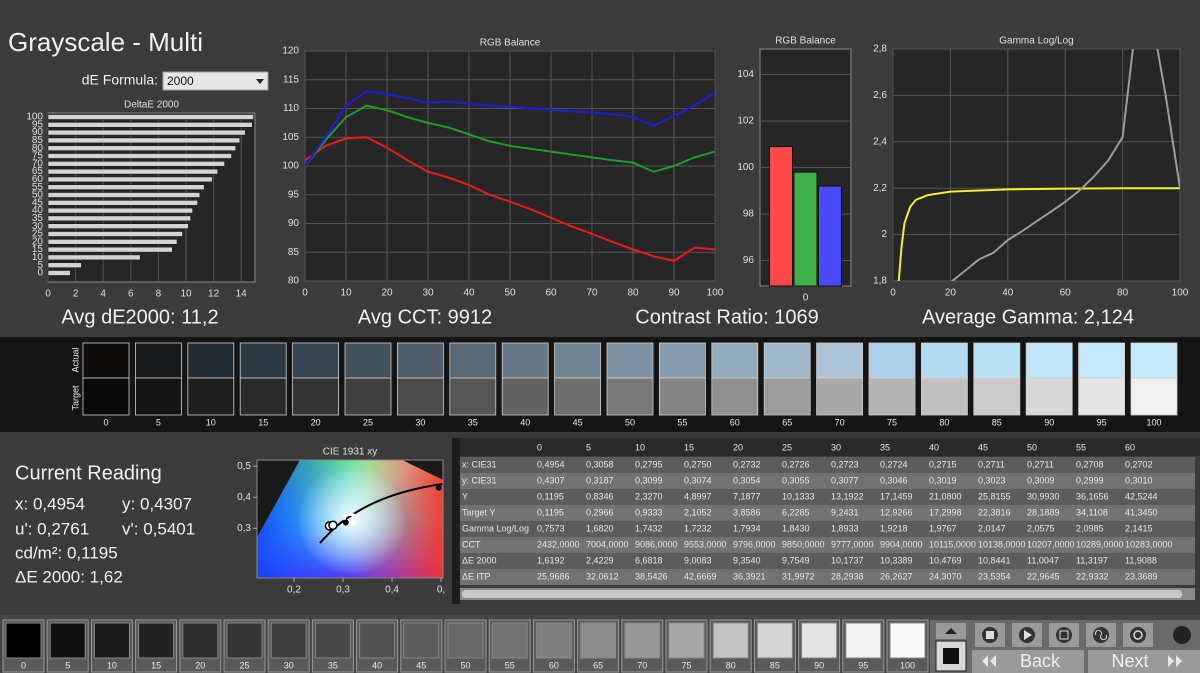  What do you see at coordinates (731, 665) in the screenshot?
I see `patch-label: 80` at bounding box center [731, 665].